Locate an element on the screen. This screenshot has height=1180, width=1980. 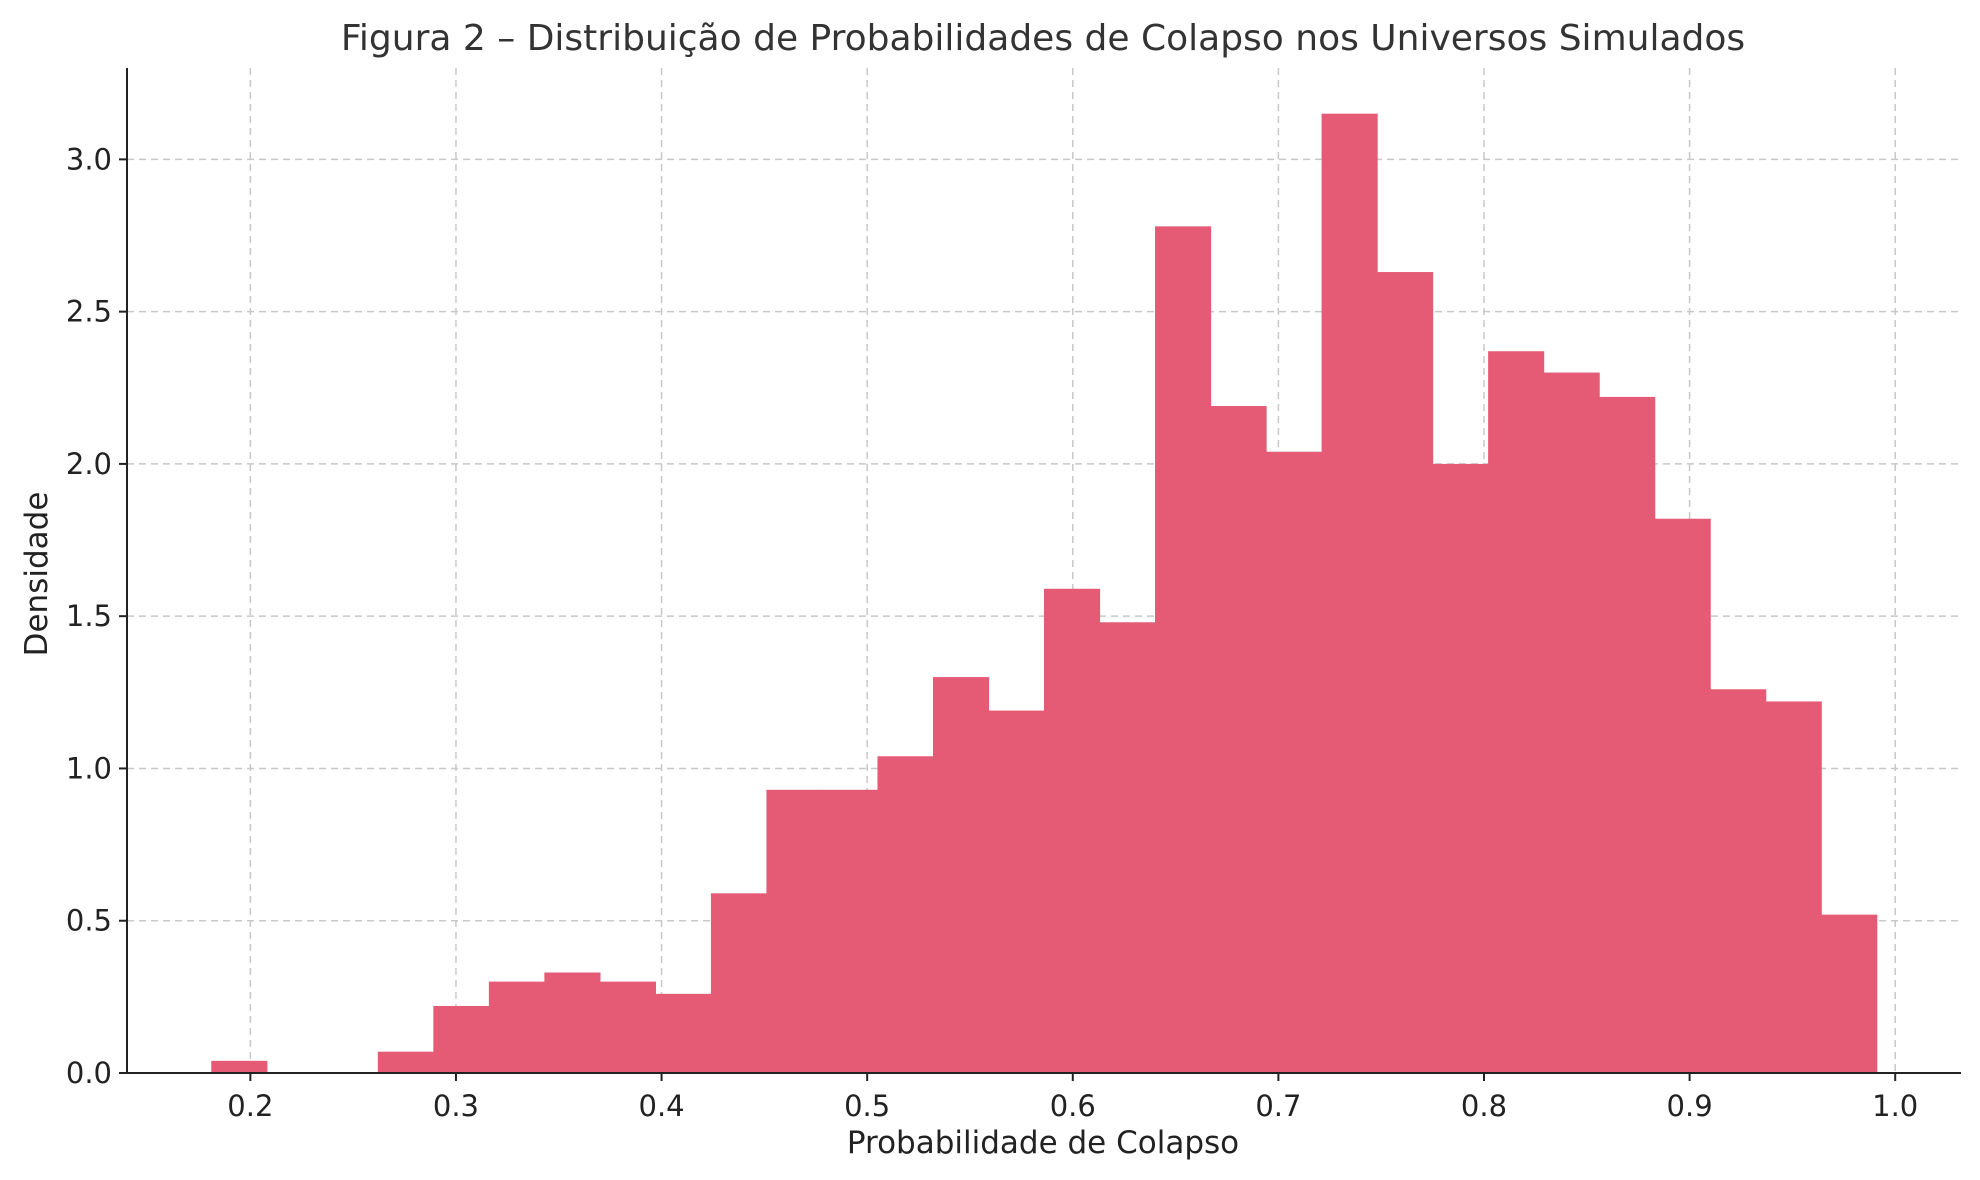
x-tick-label: 0.2 is located at coordinates (250, 1106).